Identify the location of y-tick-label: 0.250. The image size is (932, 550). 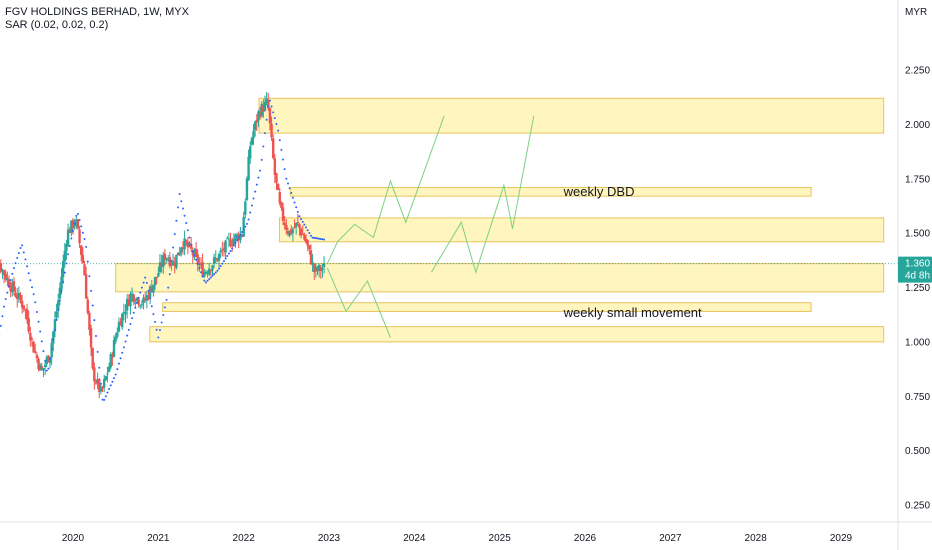
(917, 506).